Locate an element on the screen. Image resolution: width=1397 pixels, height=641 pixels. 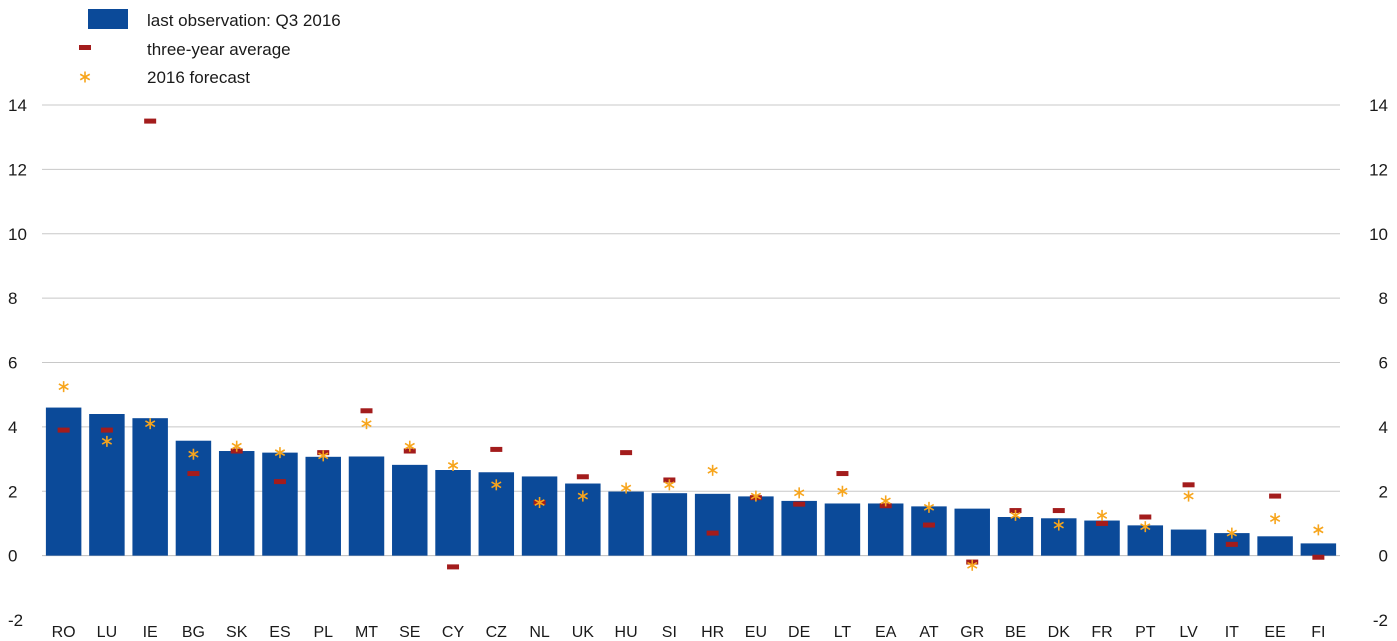
avg-marker-HU is located at coordinates (626, 453).